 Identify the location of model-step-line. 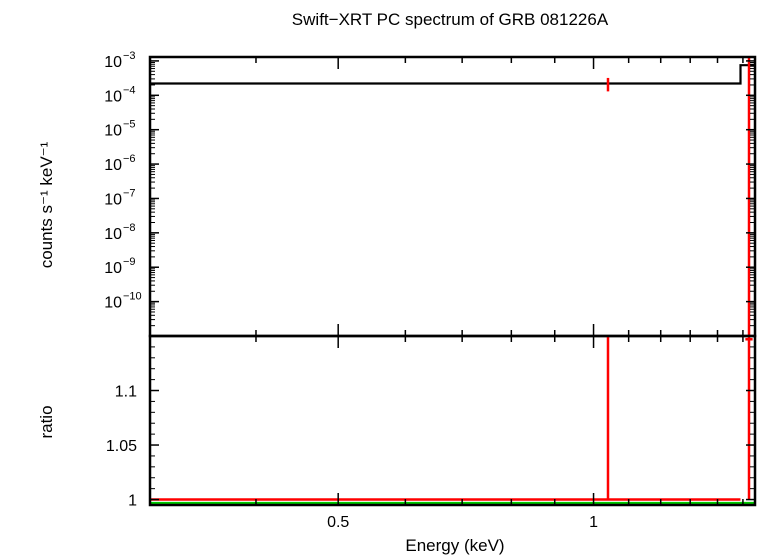
(452, 74).